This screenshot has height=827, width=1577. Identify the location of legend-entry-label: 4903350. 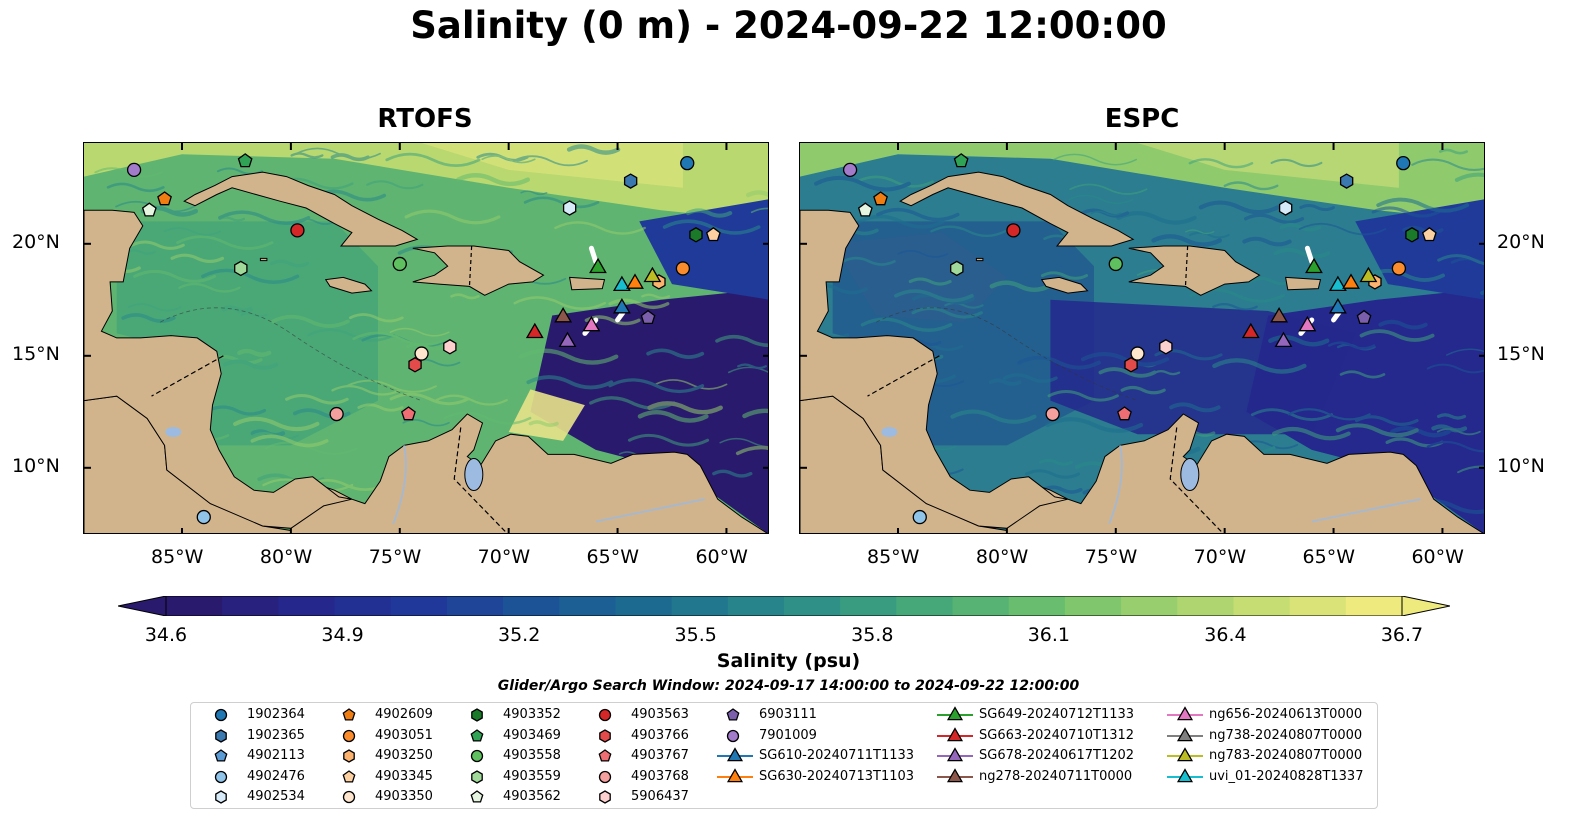
(404, 796).